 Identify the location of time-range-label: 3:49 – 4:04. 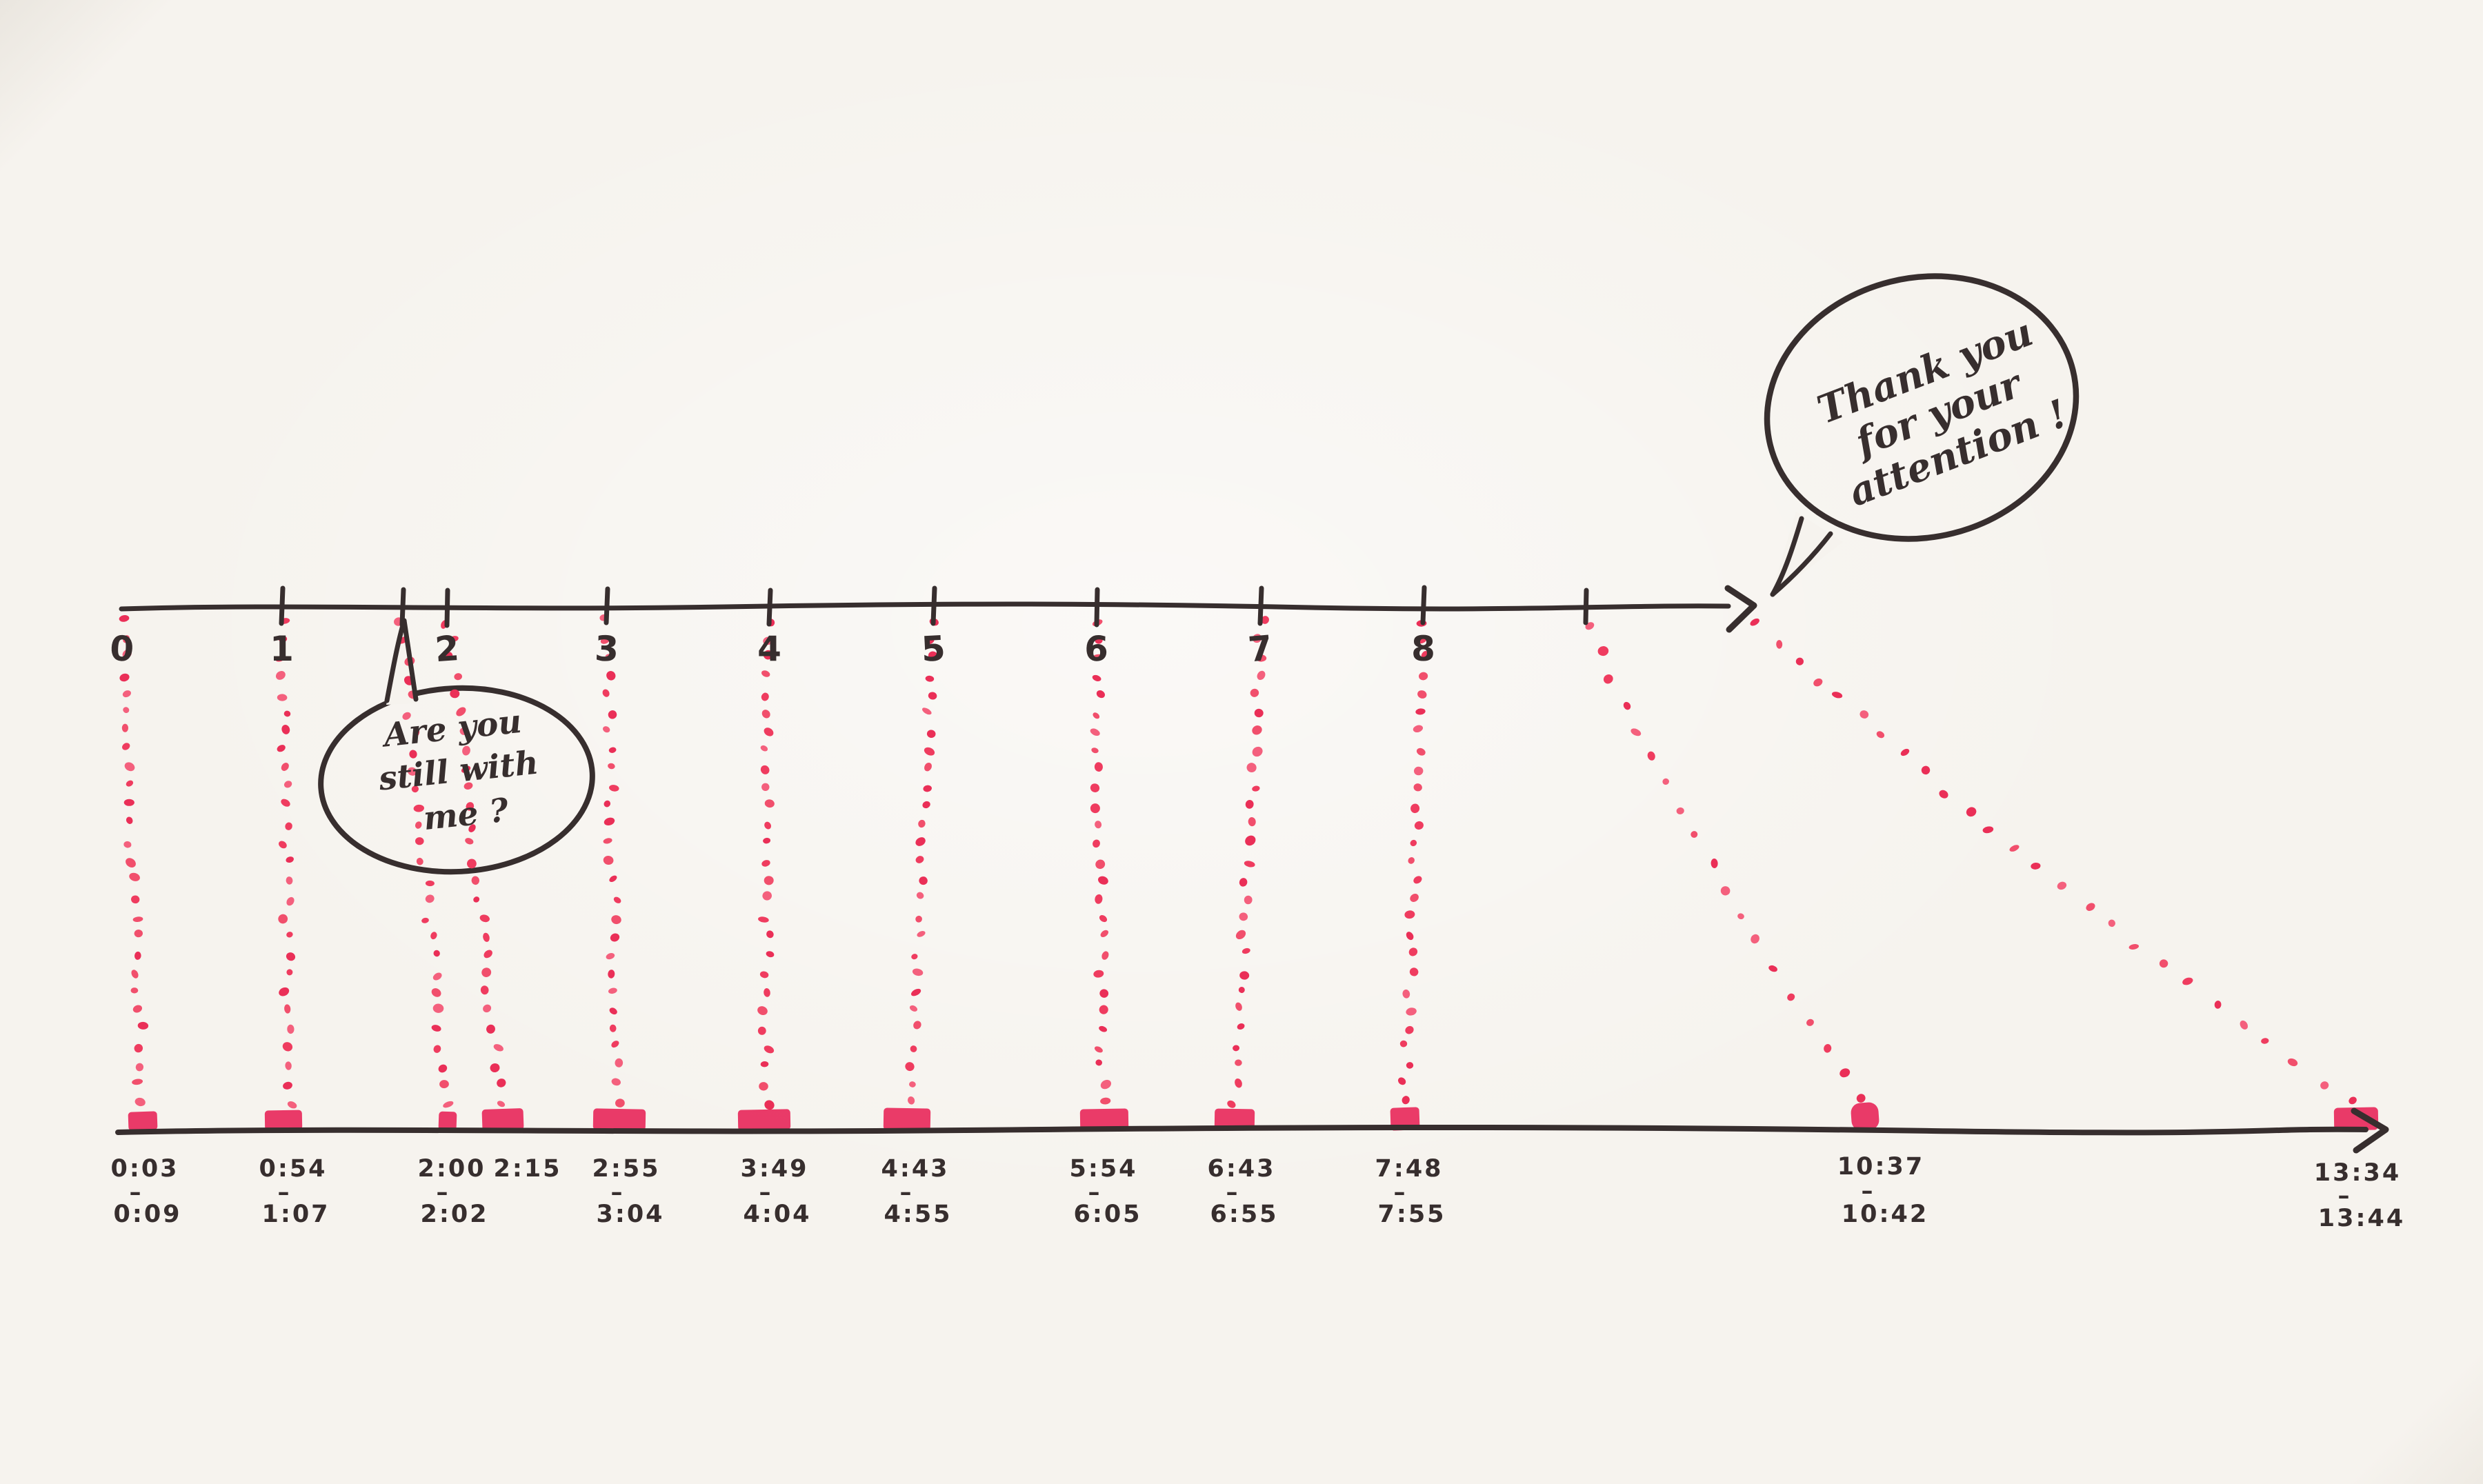
(774, 1191).